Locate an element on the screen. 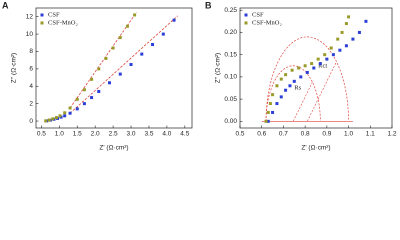 This screenshot has height=240, width=400. x-tick-label: 3.0 is located at coordinates (131, 134).